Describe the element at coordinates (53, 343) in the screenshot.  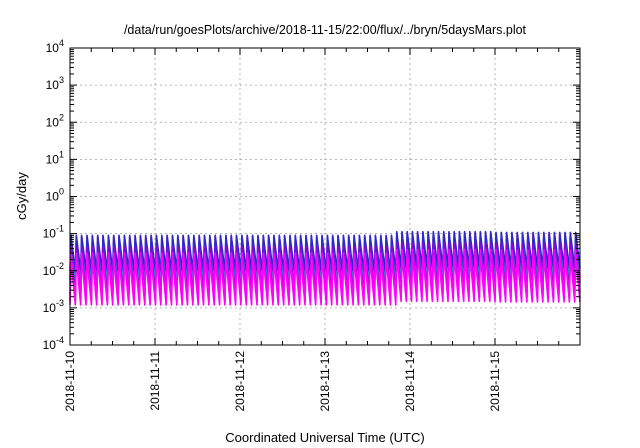
I see `y-tick-label: 10⁻⁴` at that location.